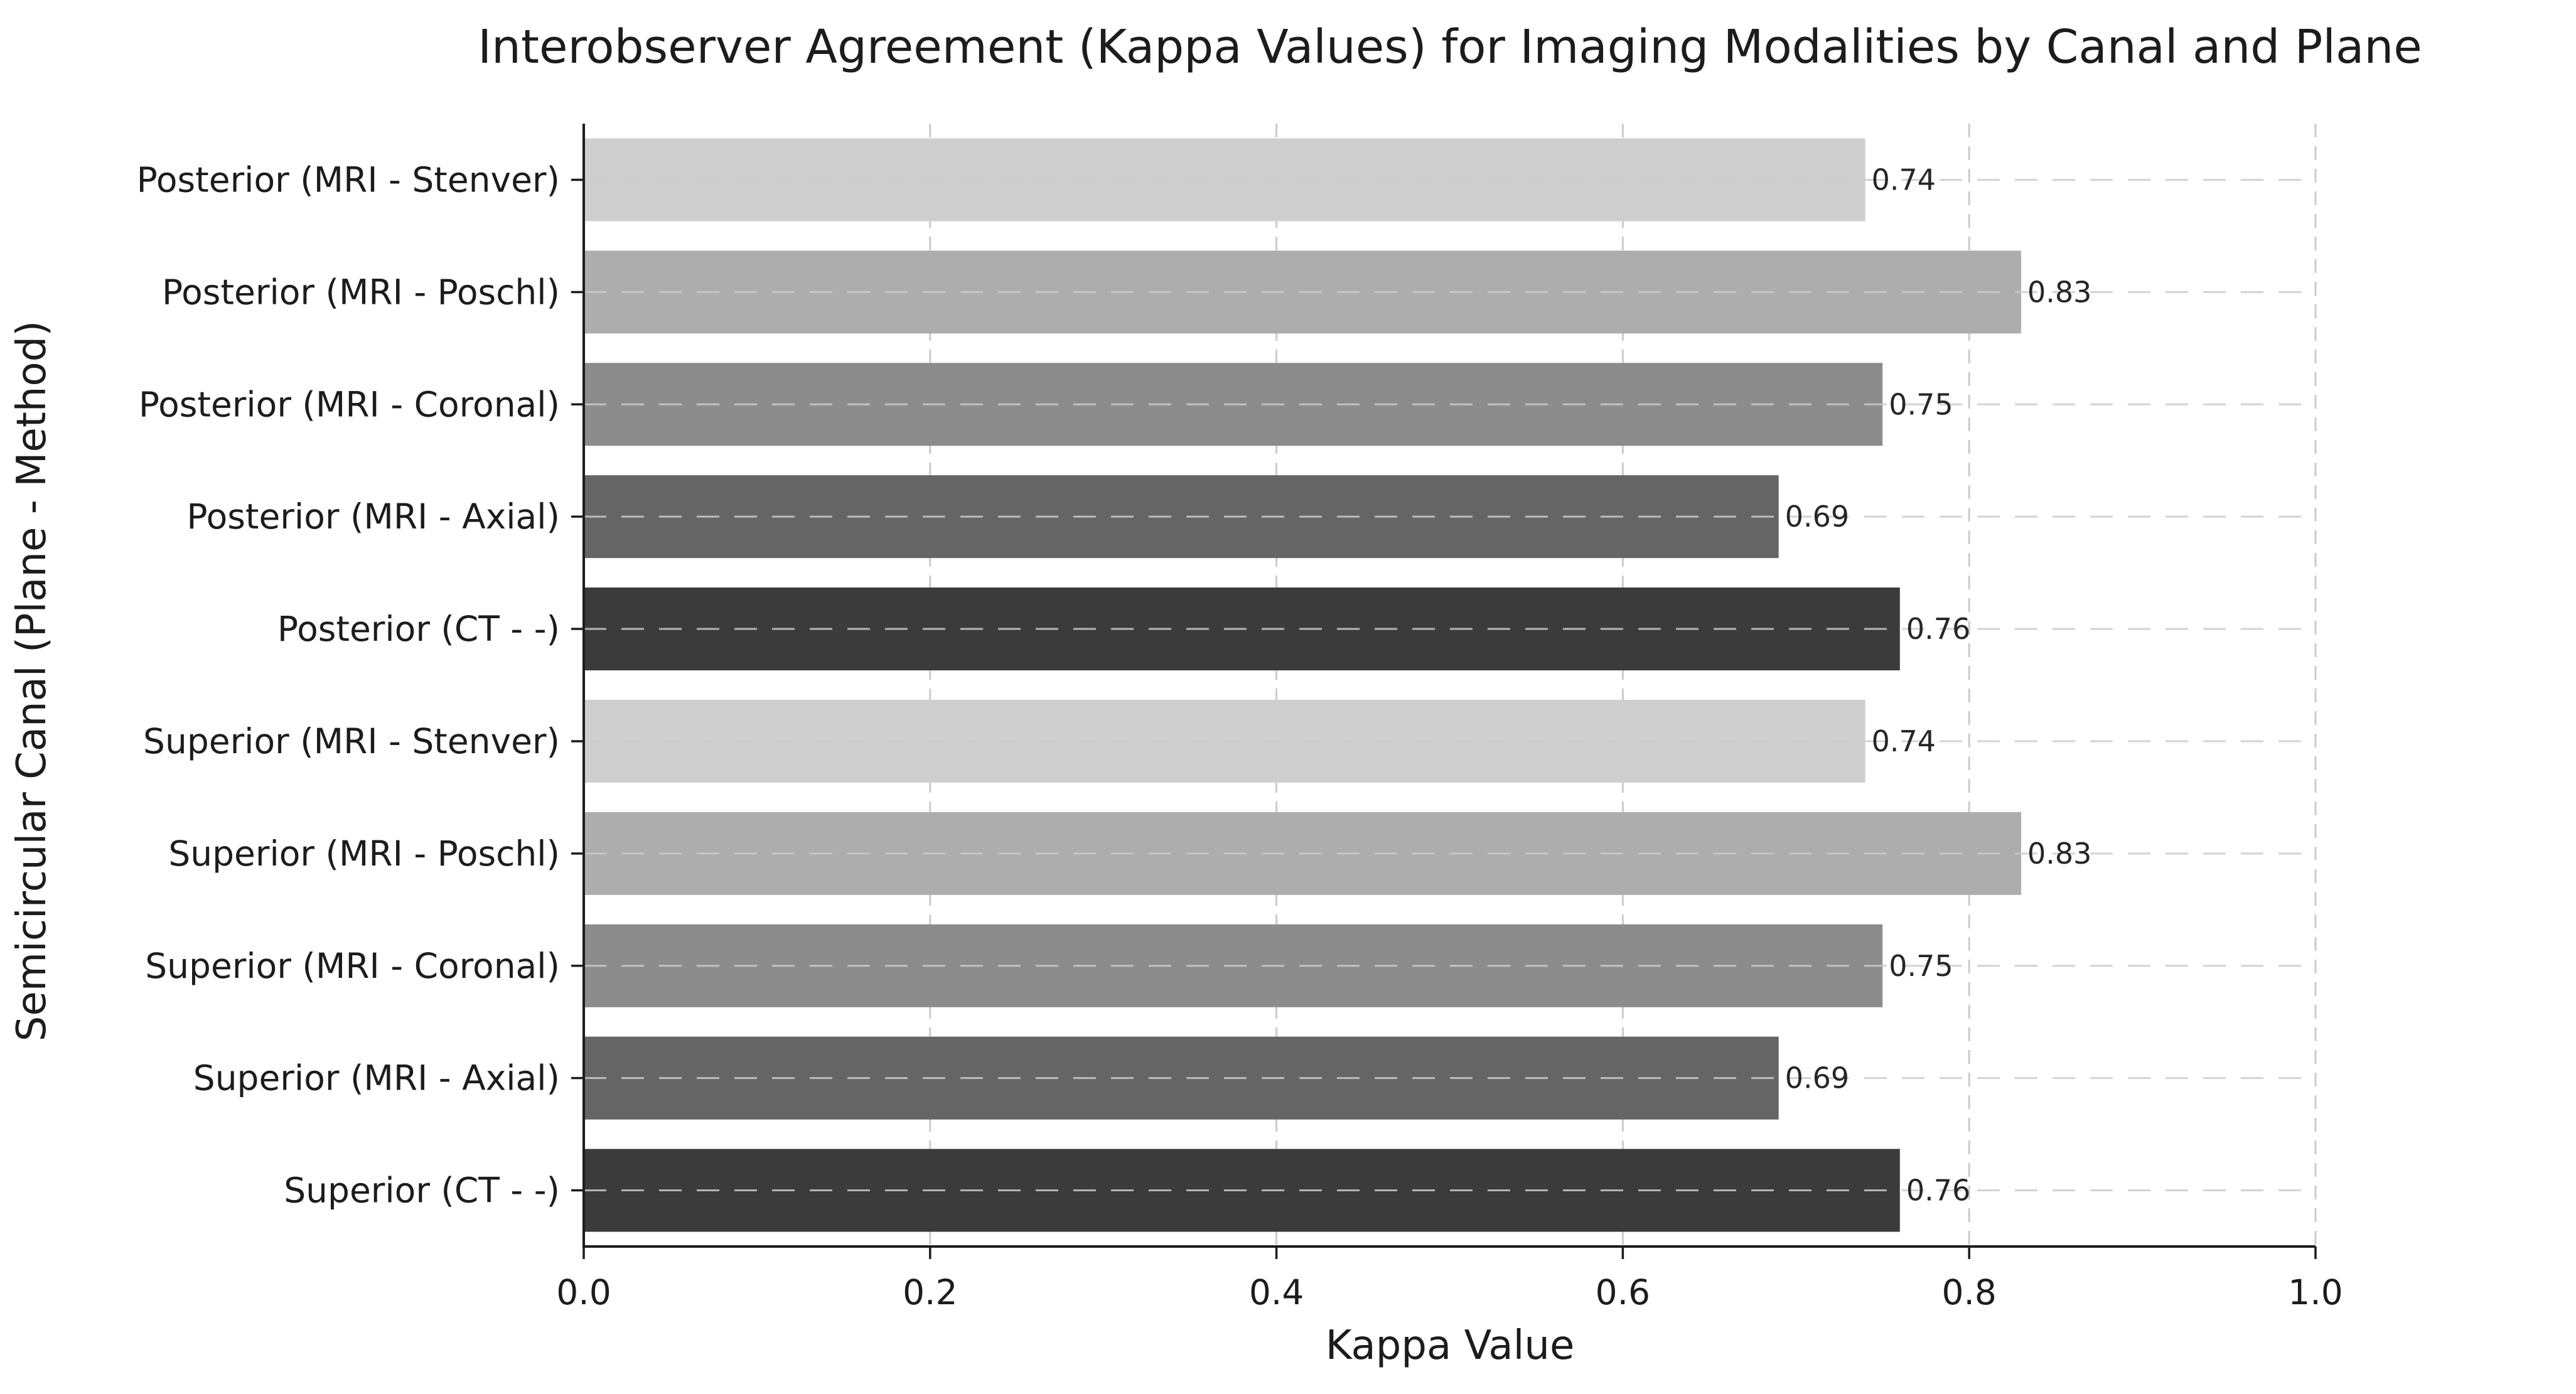 The image size is (2576, 1394). I want to click on x-tick-label: 0.6, so click(1623, 1292).